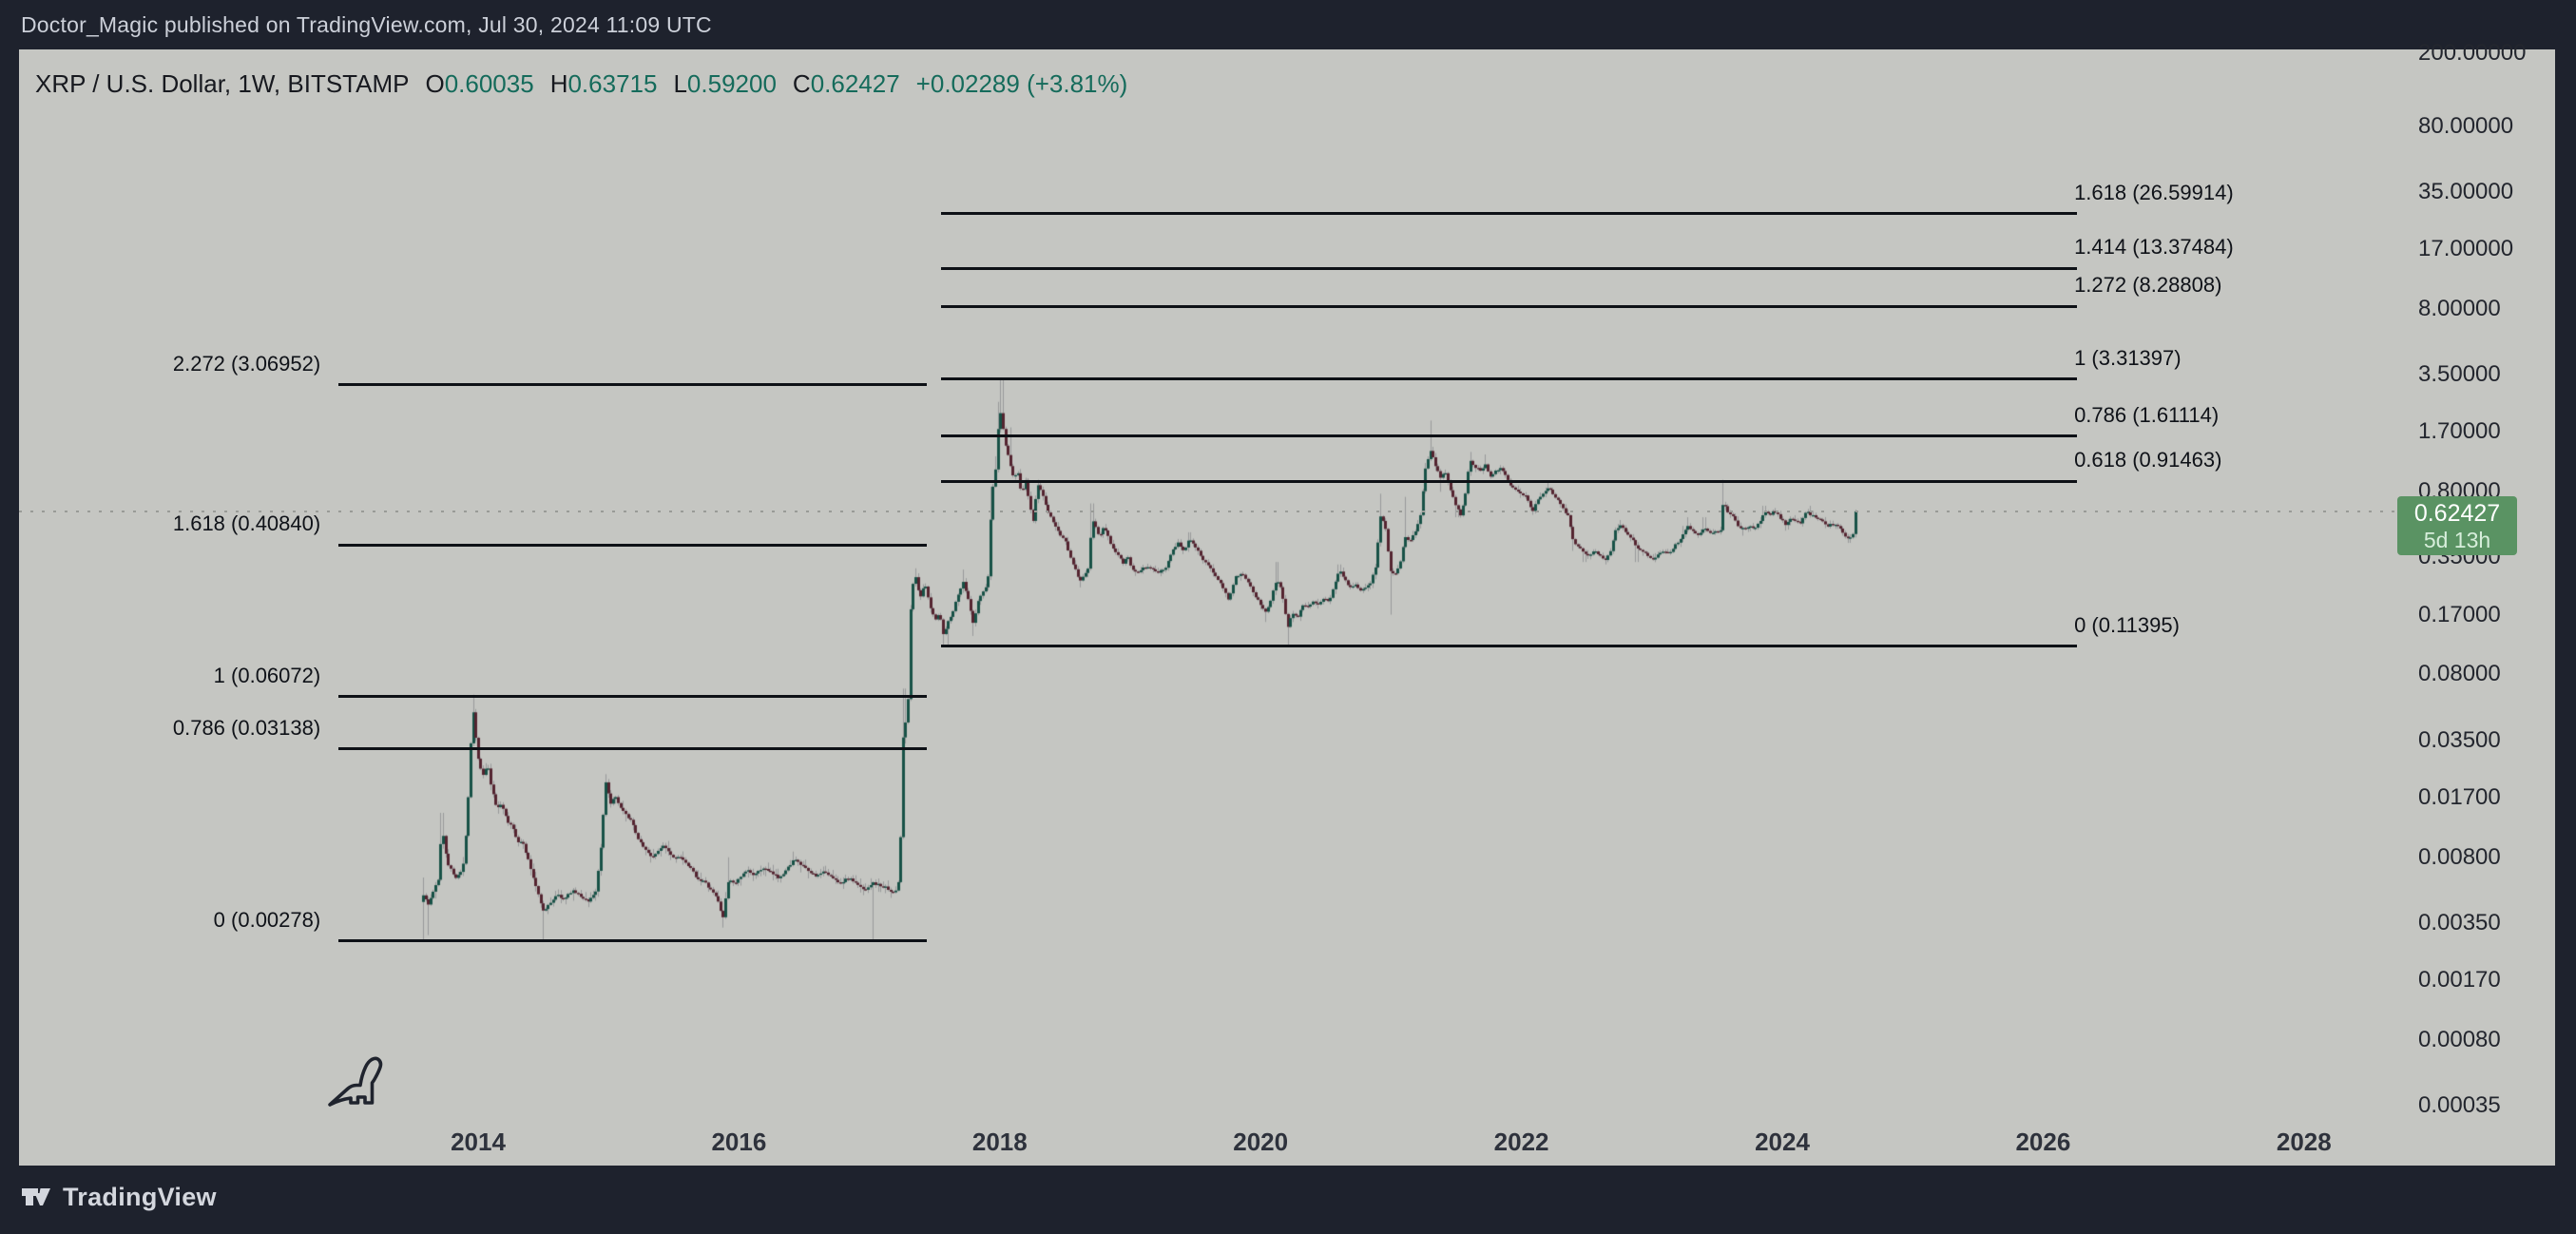 Image resolution: width=2576 pixels, height=1234 pixels. Describe the element at coordinates (2459, 374) in the screenshot. I see `price-tick-label: 3.50000` at that location.